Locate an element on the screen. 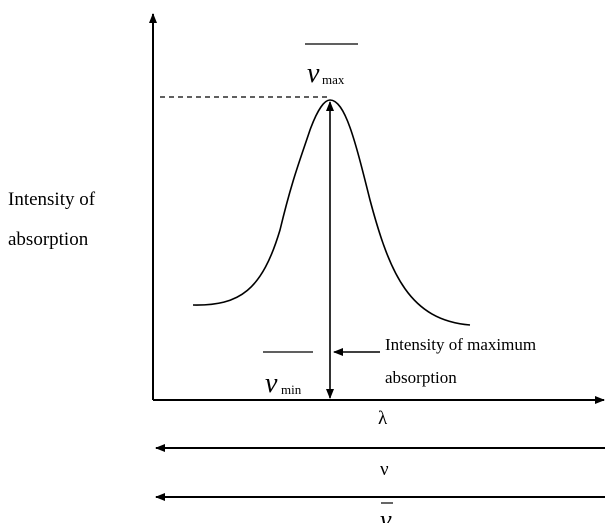 This screenshot has width=605, height=523. min-subscript: min is located at coordinates (291, 389).